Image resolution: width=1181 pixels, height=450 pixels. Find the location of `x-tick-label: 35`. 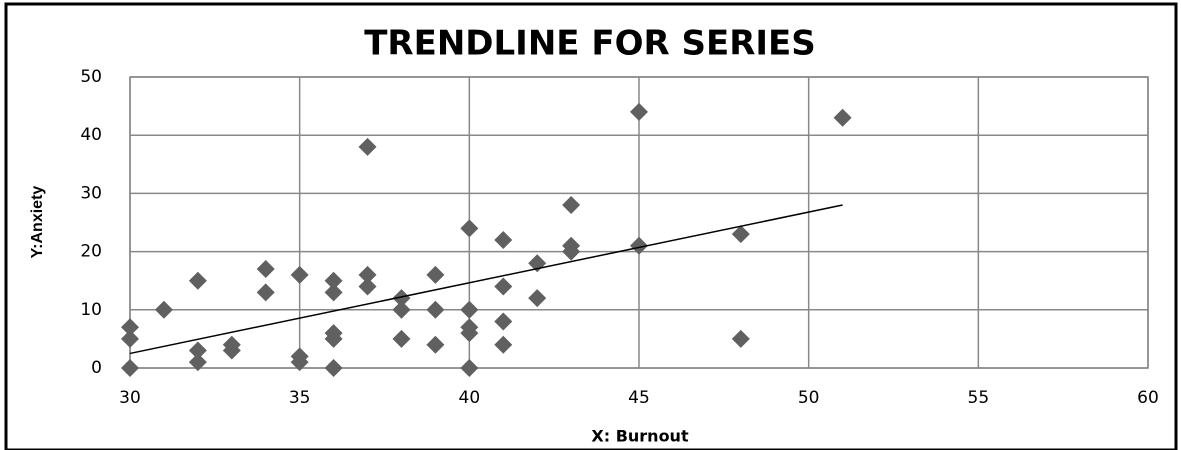

x-tick-label: 35 is located at coordinates (300, 398).